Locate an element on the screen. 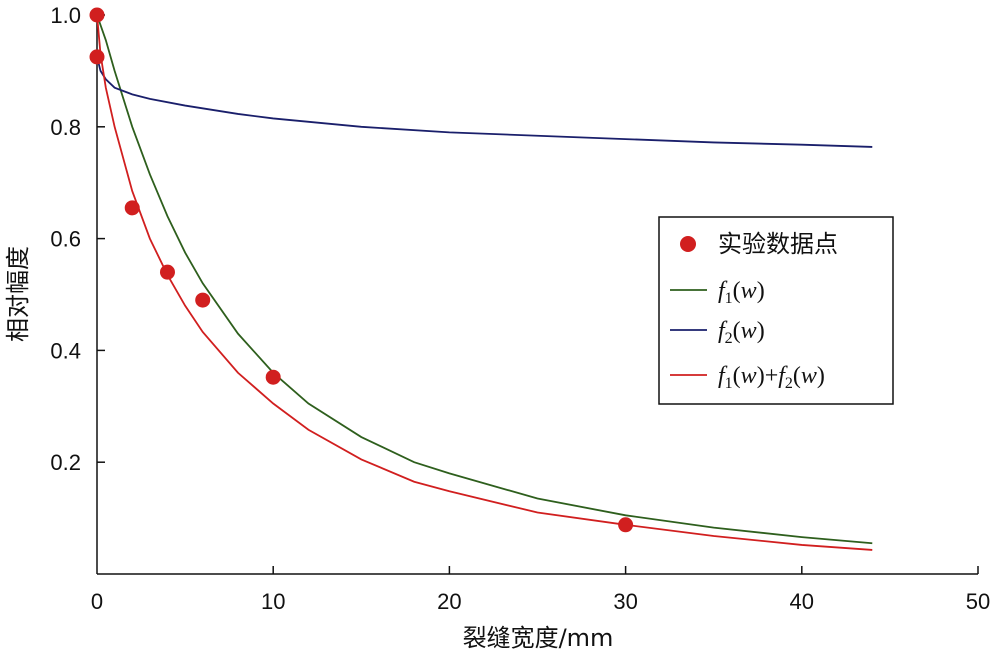 This screenshot has height=661, width=1000. legend: 实验数据点 f1(w) f2(w) f1(w)+f2(w) is located at coordinates (776, 310).